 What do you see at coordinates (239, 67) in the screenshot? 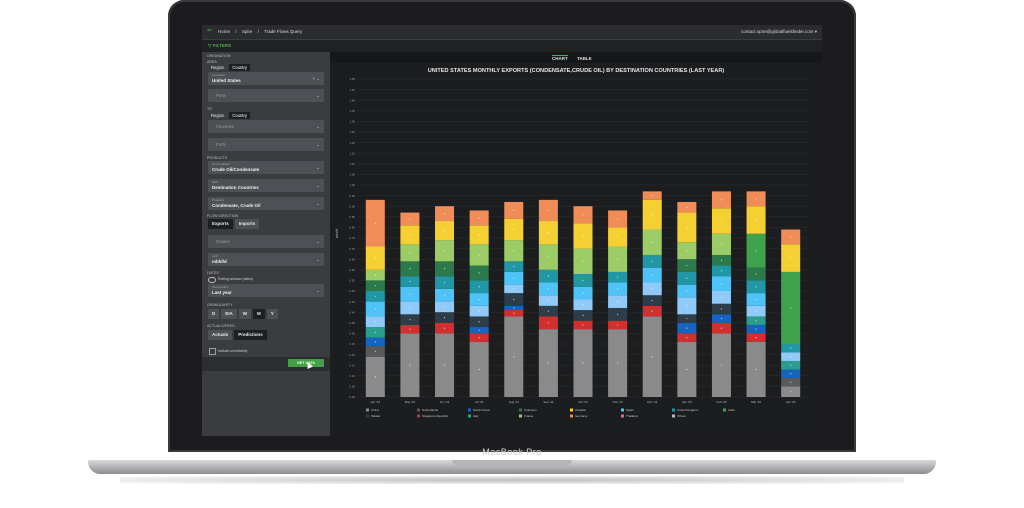
I see `origin-country-option: Country` at bounding box center [239, 67].